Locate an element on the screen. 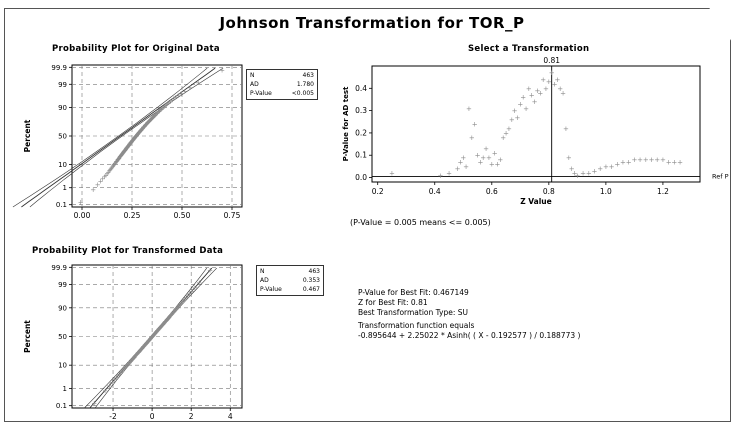  corner-wedge is located at coordinates (724, 30).